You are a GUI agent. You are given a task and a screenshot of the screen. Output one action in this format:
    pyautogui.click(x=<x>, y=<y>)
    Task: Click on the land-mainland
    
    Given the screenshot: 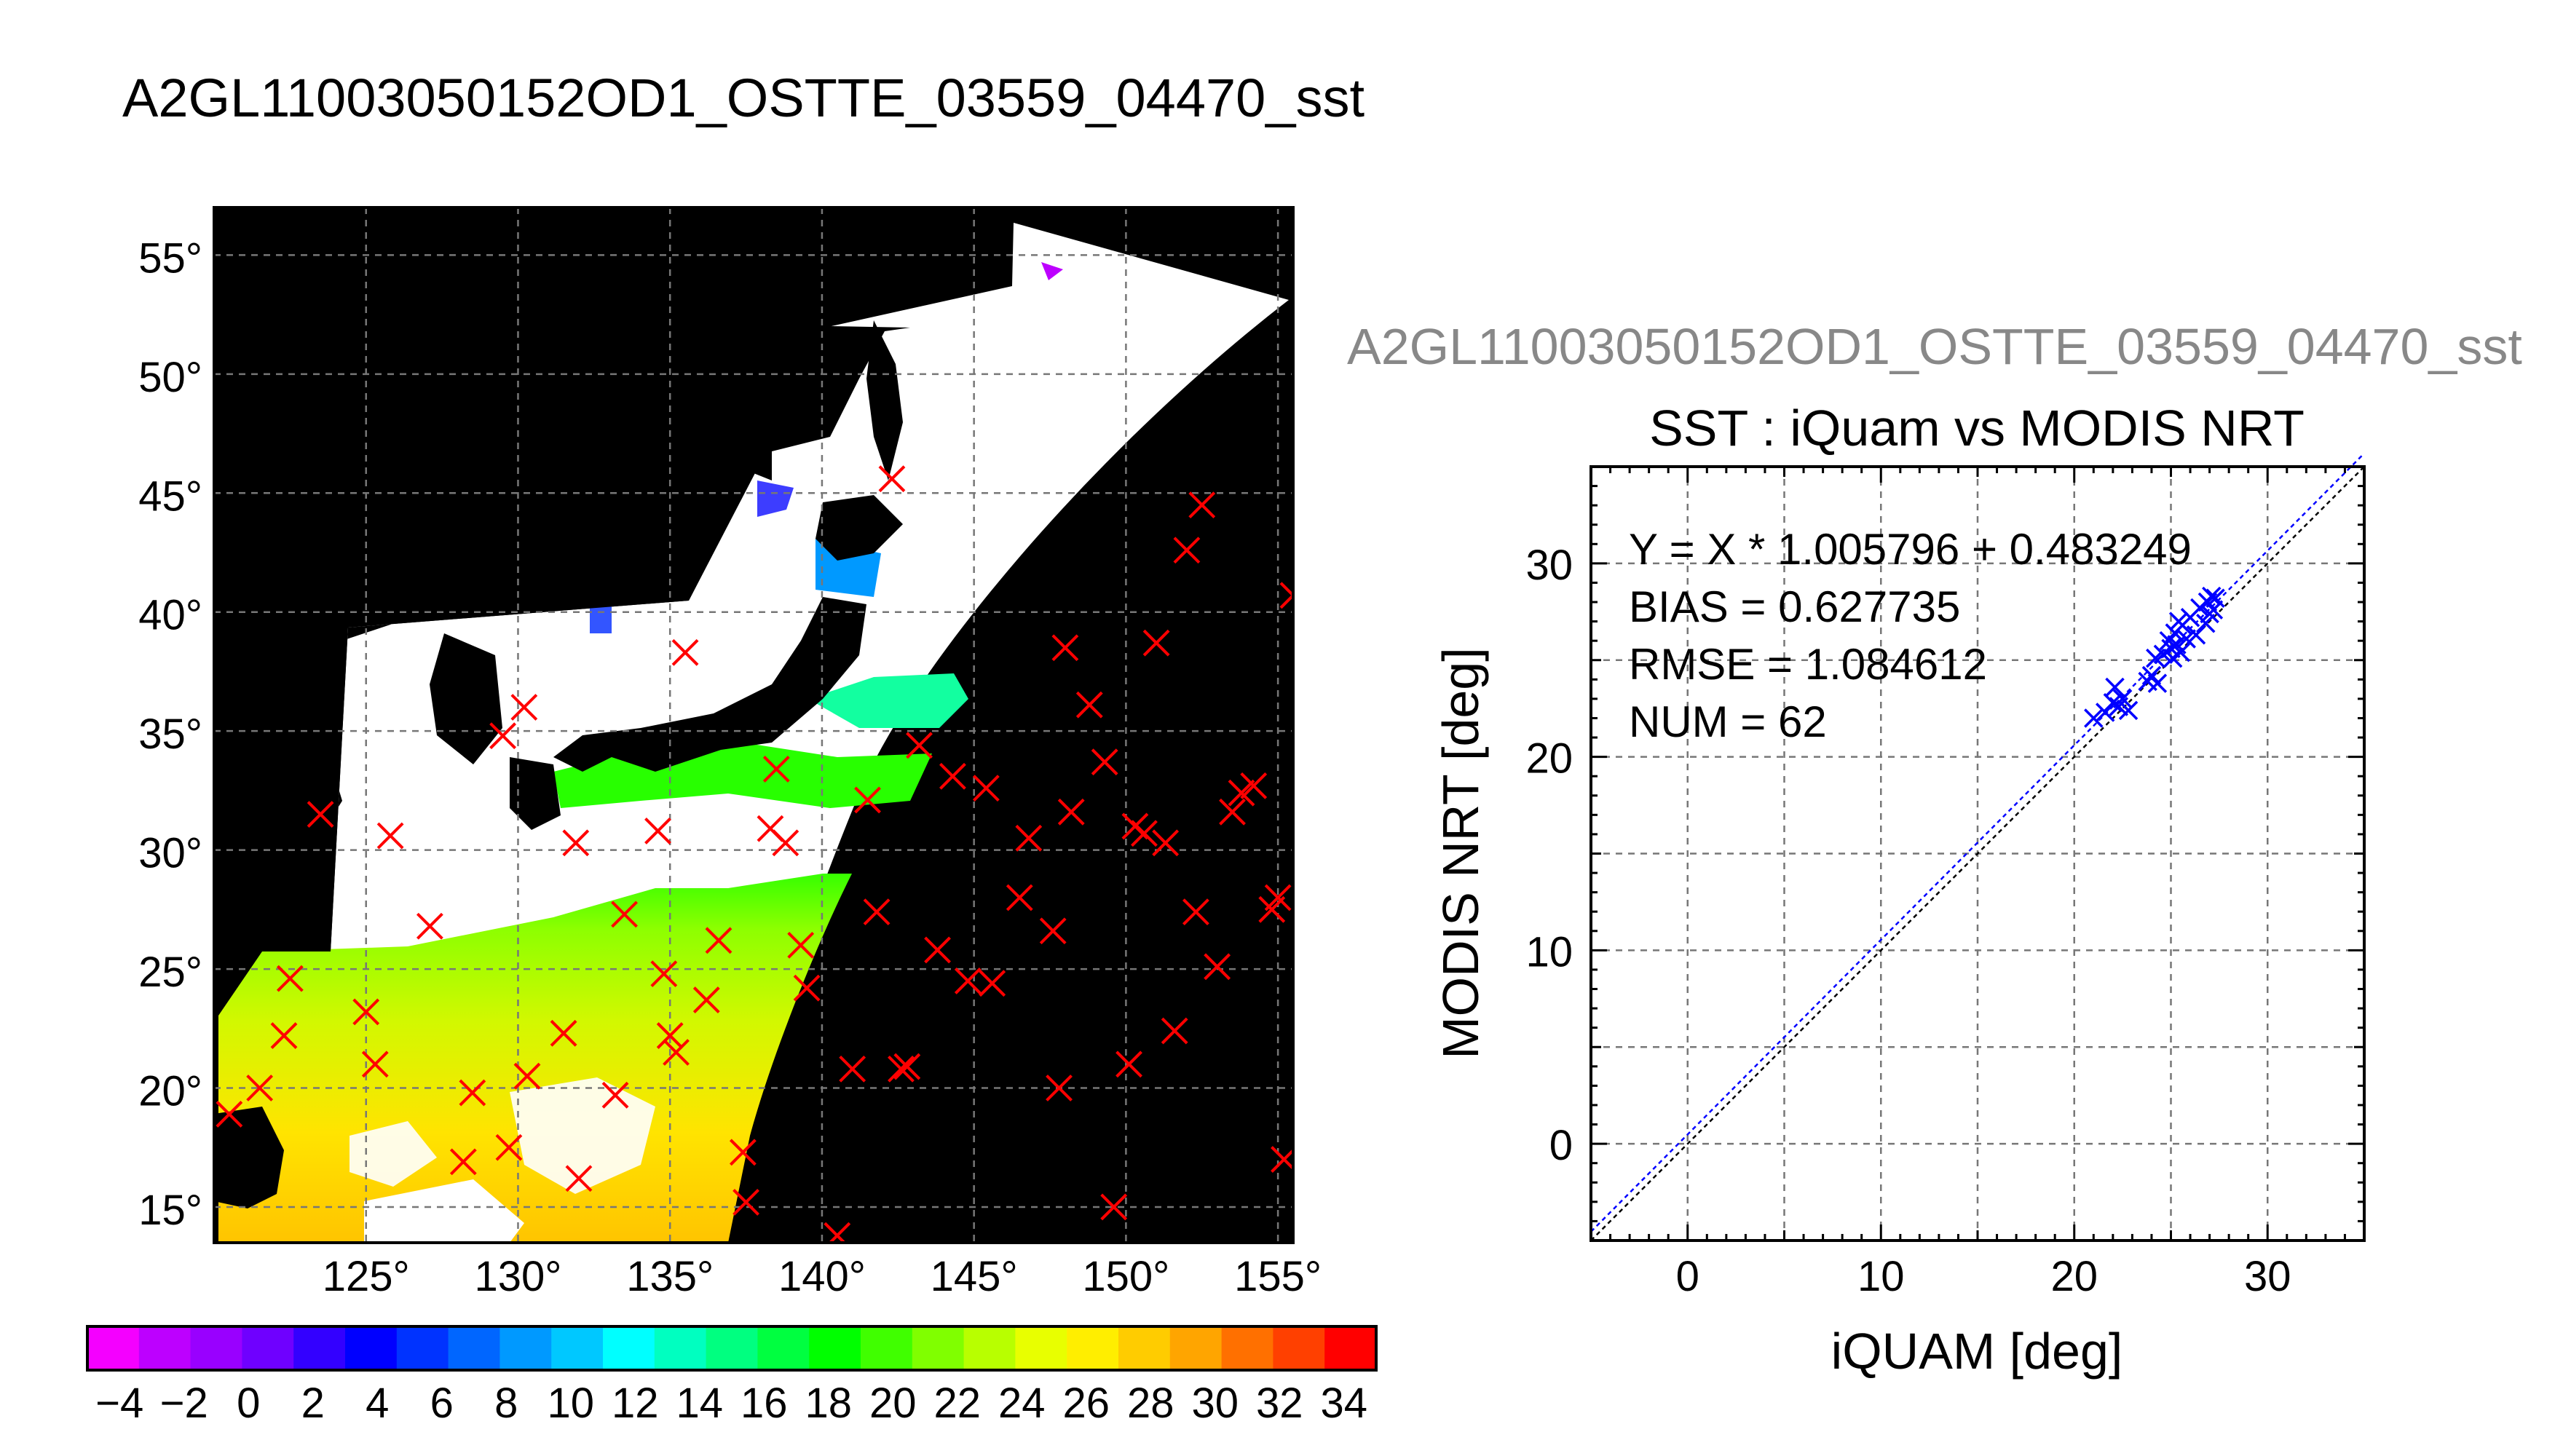 What is the action you would take?
    pyautogui.click(x=564, y=638)
    